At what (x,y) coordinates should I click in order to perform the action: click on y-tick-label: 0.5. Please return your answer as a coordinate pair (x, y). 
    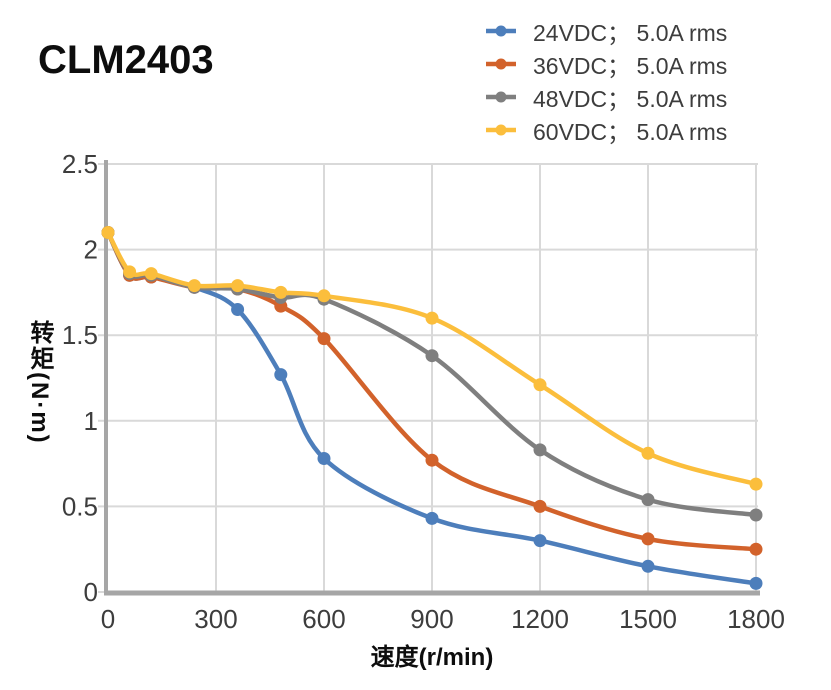
    Looking at the image, I should click on (80, 506).